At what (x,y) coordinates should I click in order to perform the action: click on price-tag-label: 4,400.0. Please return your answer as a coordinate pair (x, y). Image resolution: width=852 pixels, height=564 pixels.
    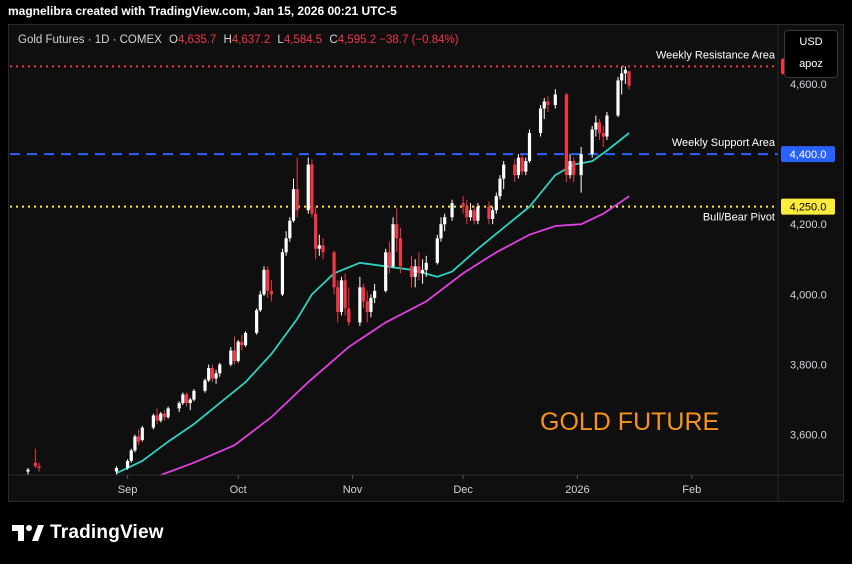
    Looking at the image, I should click on (808, 155).